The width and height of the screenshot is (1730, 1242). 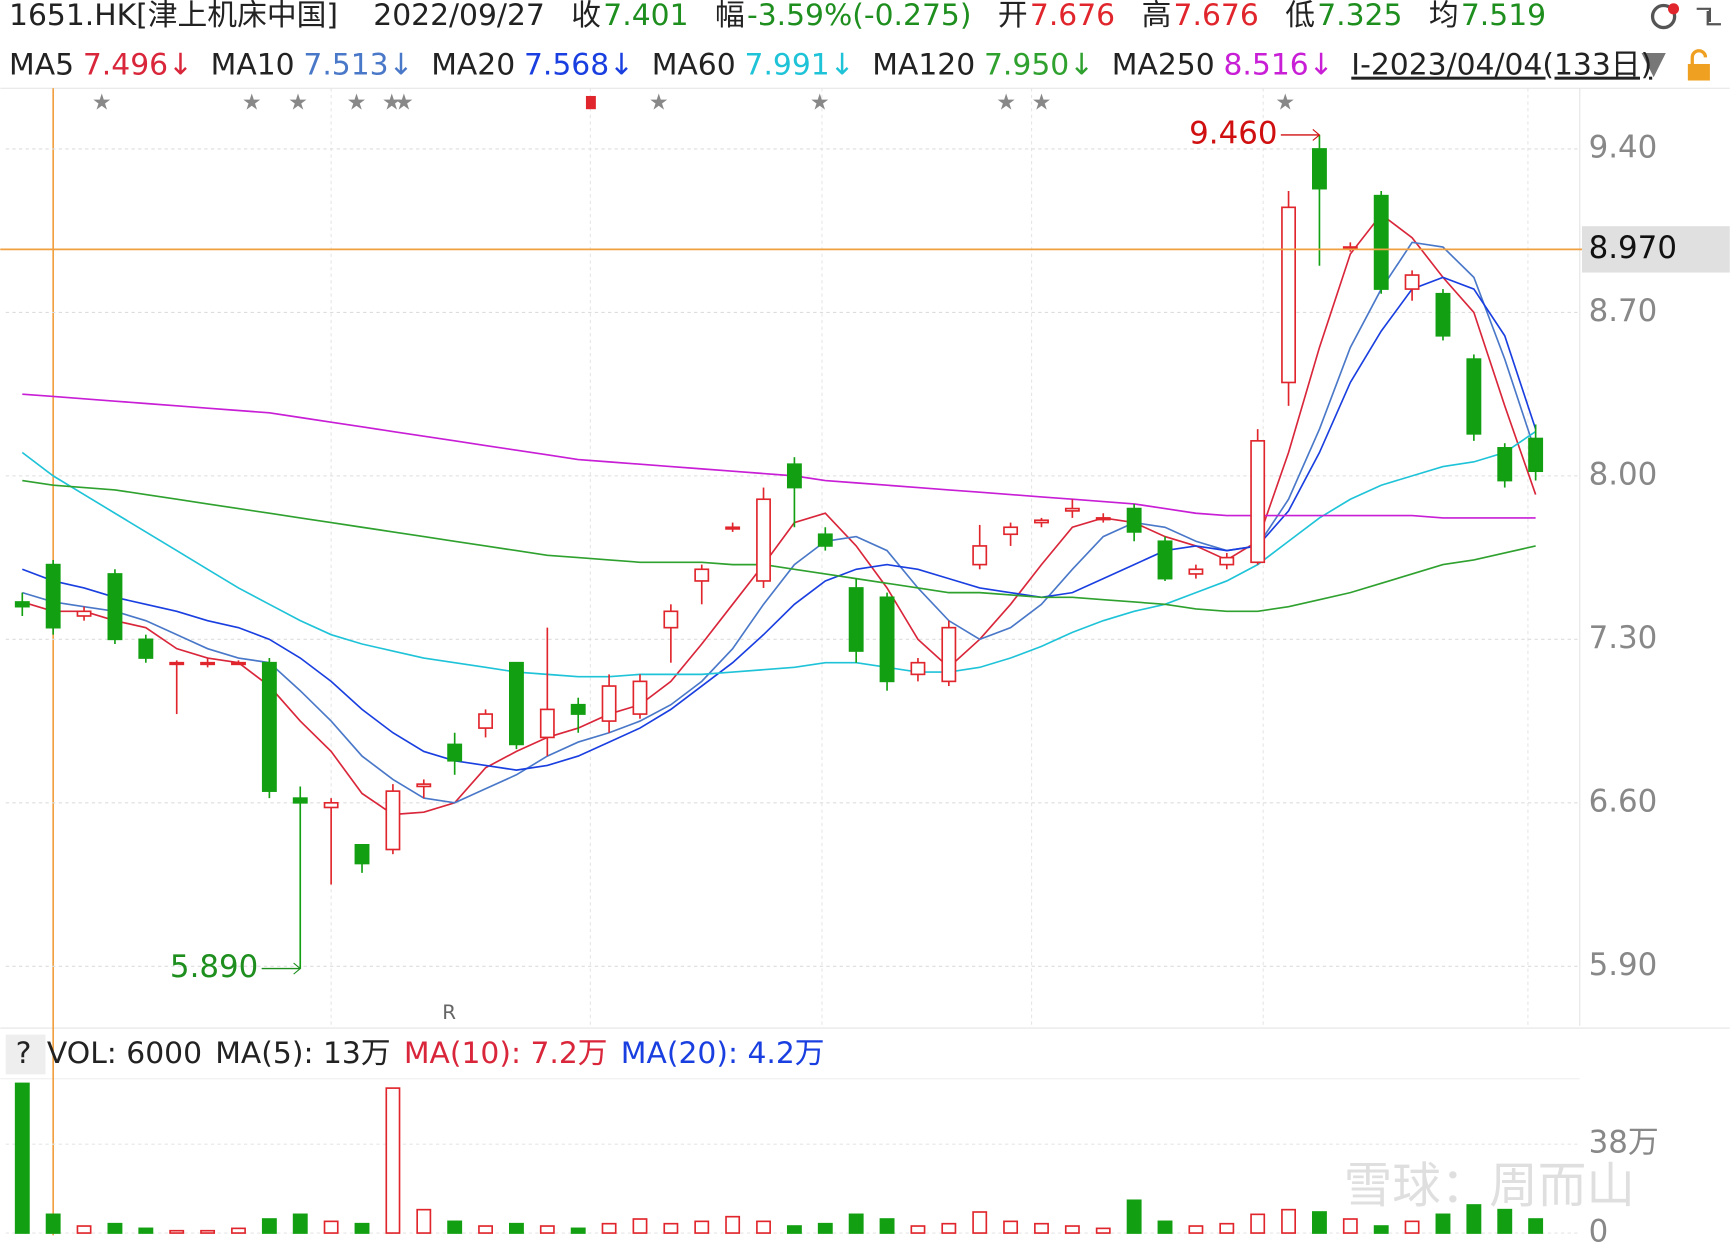 What do you see at coordinates (214, 967) in the screenshot?
I see `annotation-label: 5.890` at bounding box center [214, 967].